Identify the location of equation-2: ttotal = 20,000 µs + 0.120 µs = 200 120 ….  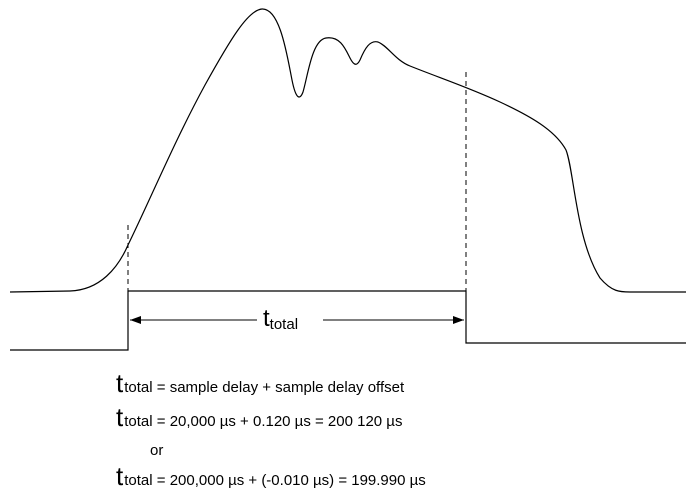
(259, 417).